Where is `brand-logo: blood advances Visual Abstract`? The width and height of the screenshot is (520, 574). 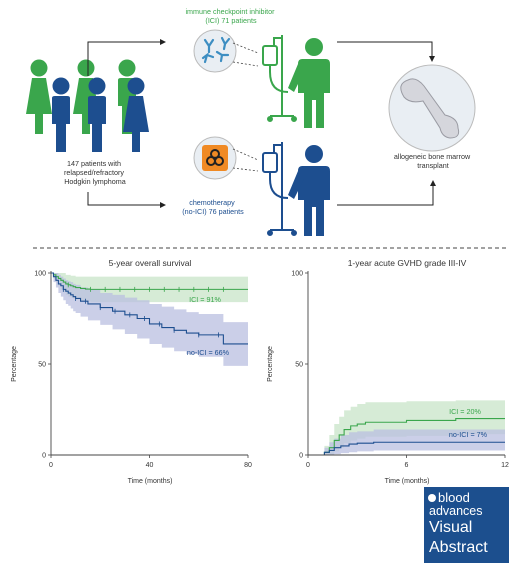
brand-logo: blood advances Visual Abstract is located at coordinates (466, 525).